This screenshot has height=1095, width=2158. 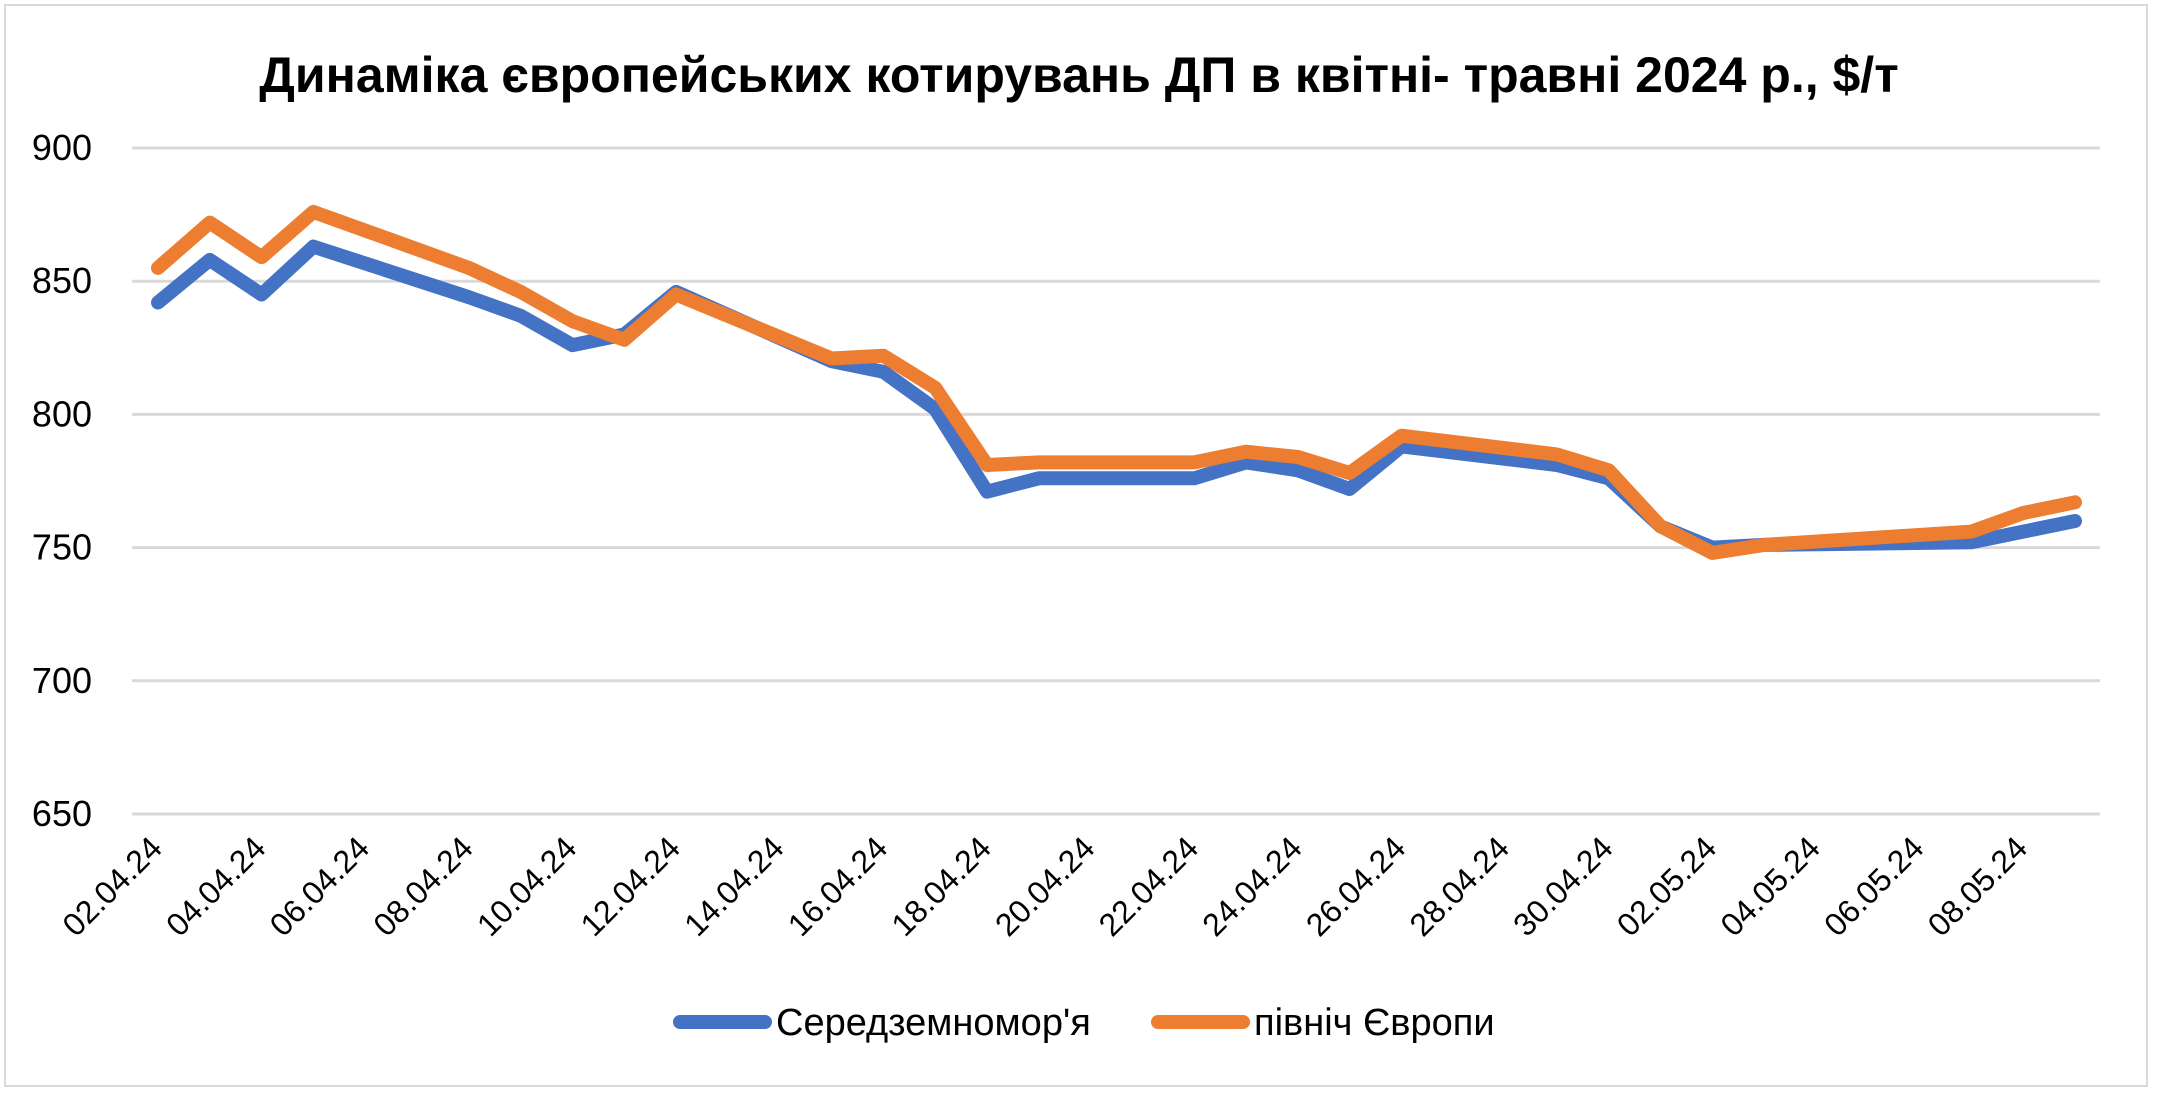 What do you see at coordinates (62, 680) in the screenshot?
I see `y-tick-label: 700` at bounding box center [62, 680].